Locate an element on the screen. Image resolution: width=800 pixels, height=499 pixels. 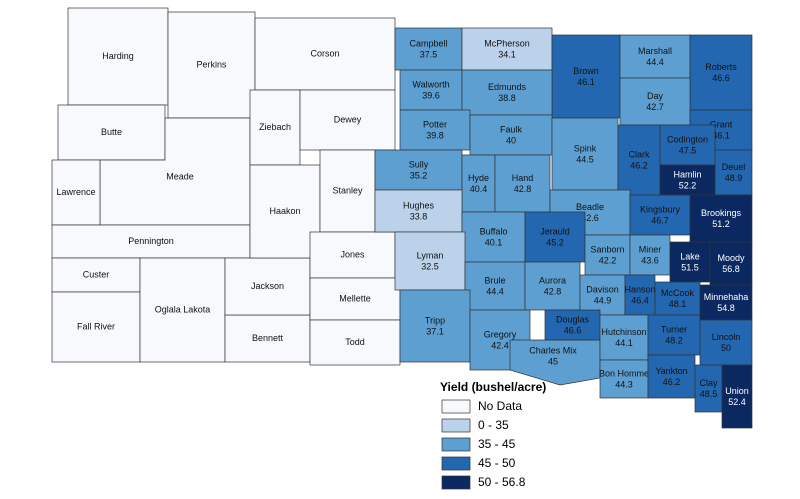
county-name: Brown is located at coordinates (586, 71).